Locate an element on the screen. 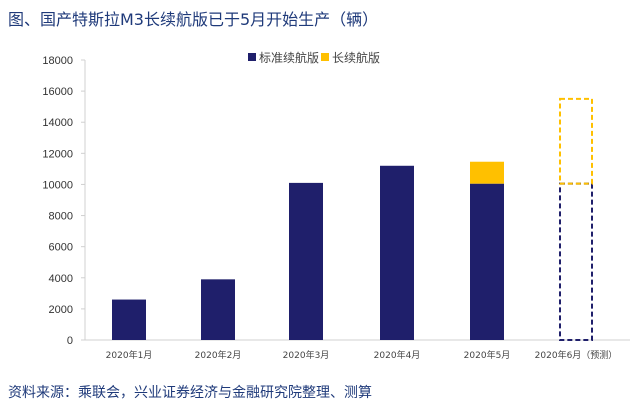  legend-label: 长续航版 is located at coordinates (356, 57).